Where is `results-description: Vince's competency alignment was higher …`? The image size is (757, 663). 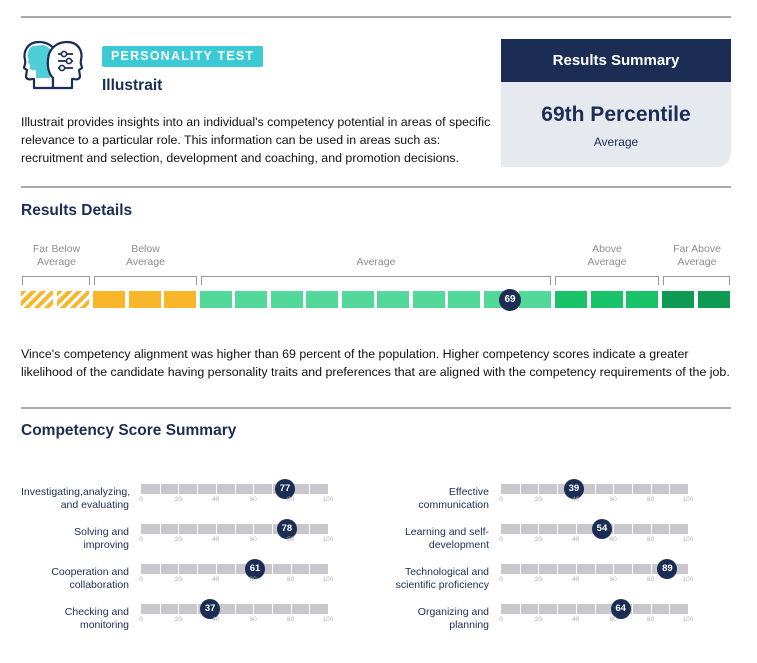
results-description: Vince's competency alignment was higher … is located at coordinates (375, 363).